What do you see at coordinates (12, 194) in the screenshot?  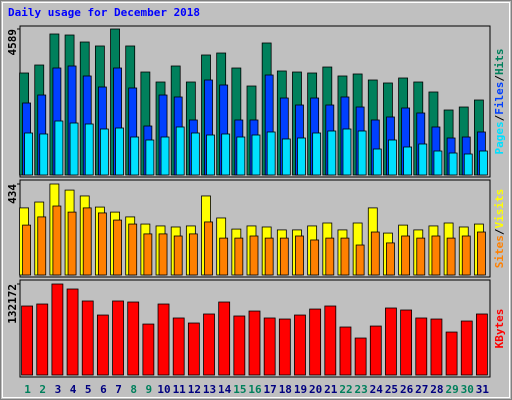 I see `y-tick-label: 434` at bounding box center [12, 194].